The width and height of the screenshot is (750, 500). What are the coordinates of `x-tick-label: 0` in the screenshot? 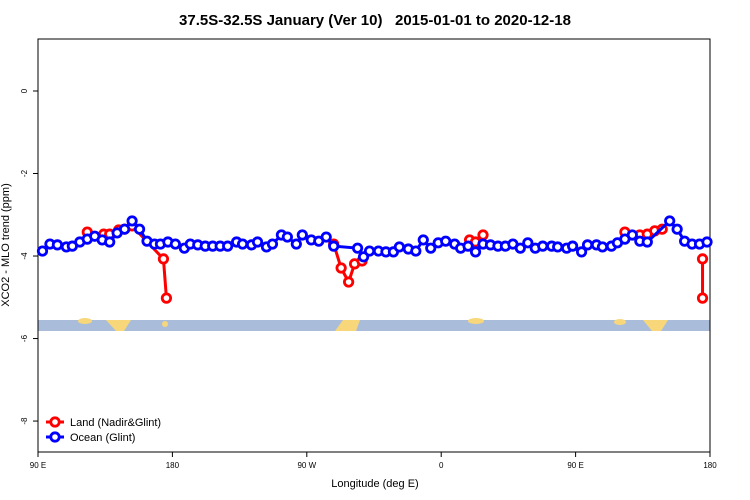 It's located at (441, 465).